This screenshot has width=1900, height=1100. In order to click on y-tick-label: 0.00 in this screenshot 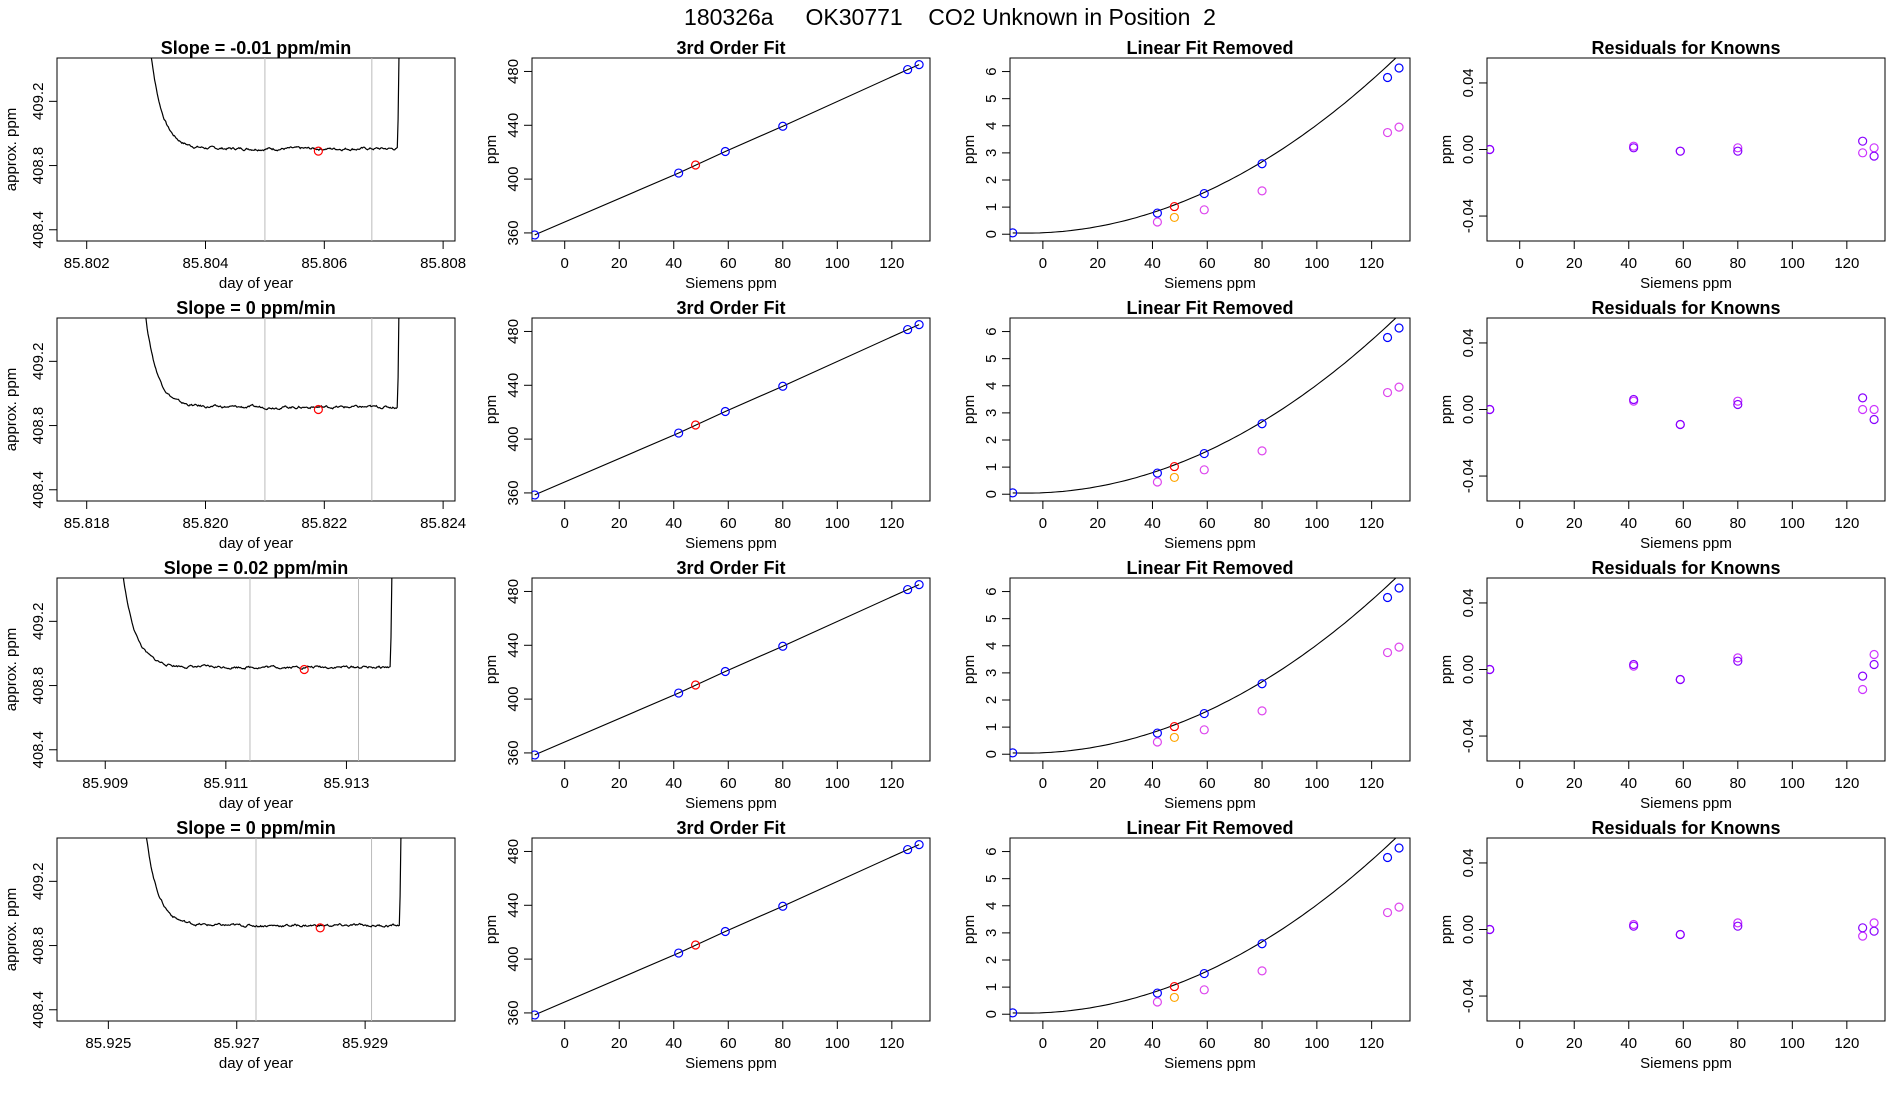, I will do `click(1468, 149)`.